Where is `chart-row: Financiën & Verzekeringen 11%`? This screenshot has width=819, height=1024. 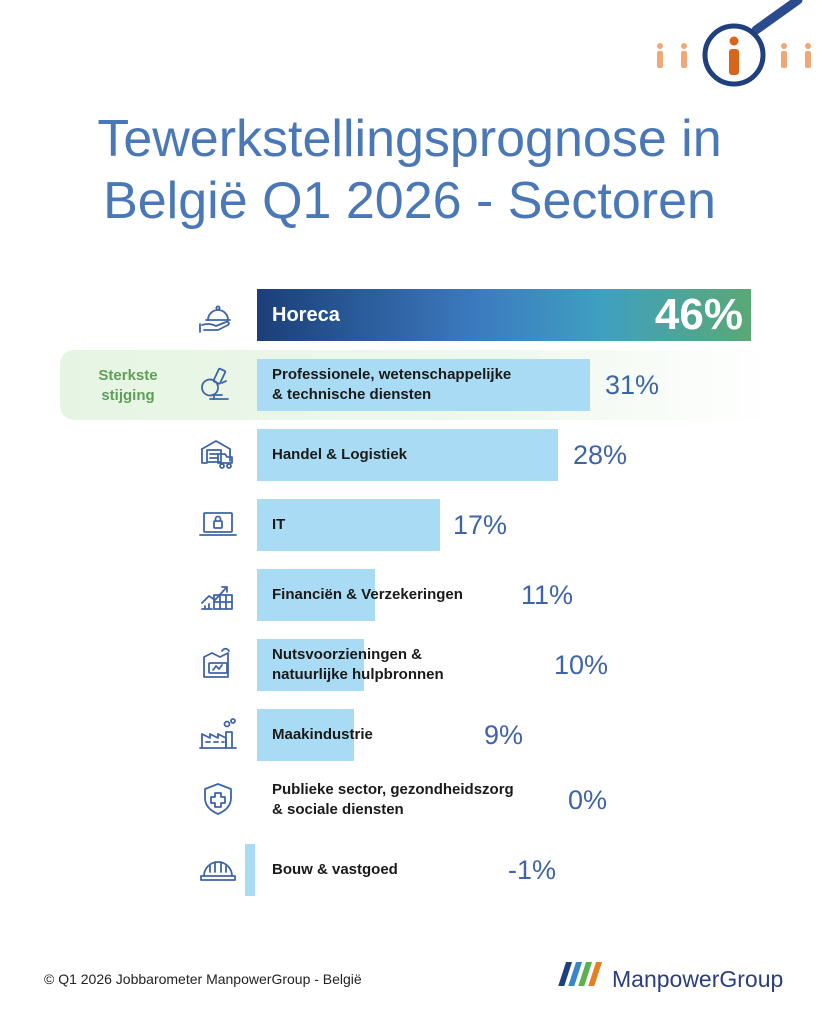 chart-row: Financiën & Verzekeringen 11% is located at coordinates (409, 595).